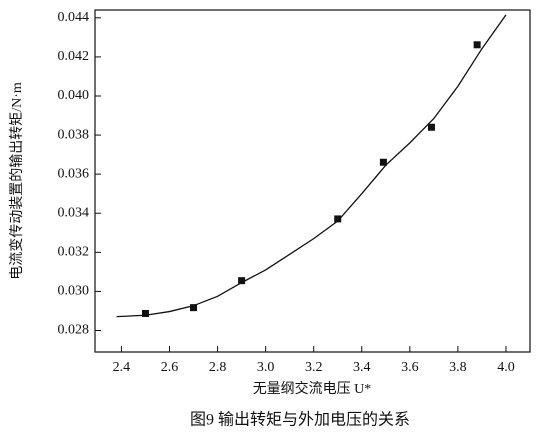 Image resolution: width=545 pixels, height=440 pixels. I want to click on x-tick-label: 3.4, so click(362, 367).